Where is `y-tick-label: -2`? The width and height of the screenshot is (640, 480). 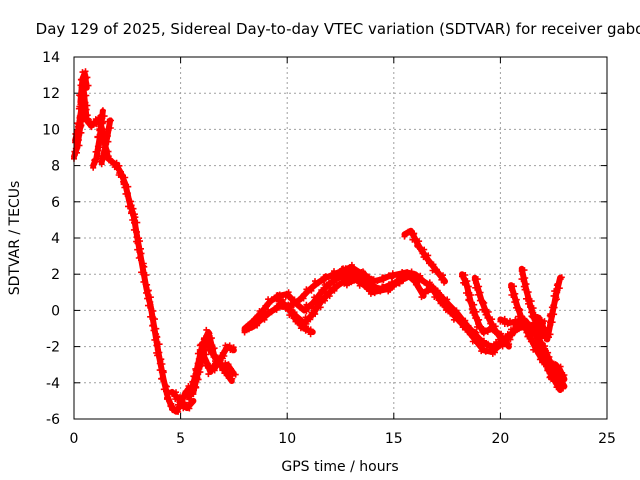
y-tick-label: -2 is located at coordinates (53, 348).